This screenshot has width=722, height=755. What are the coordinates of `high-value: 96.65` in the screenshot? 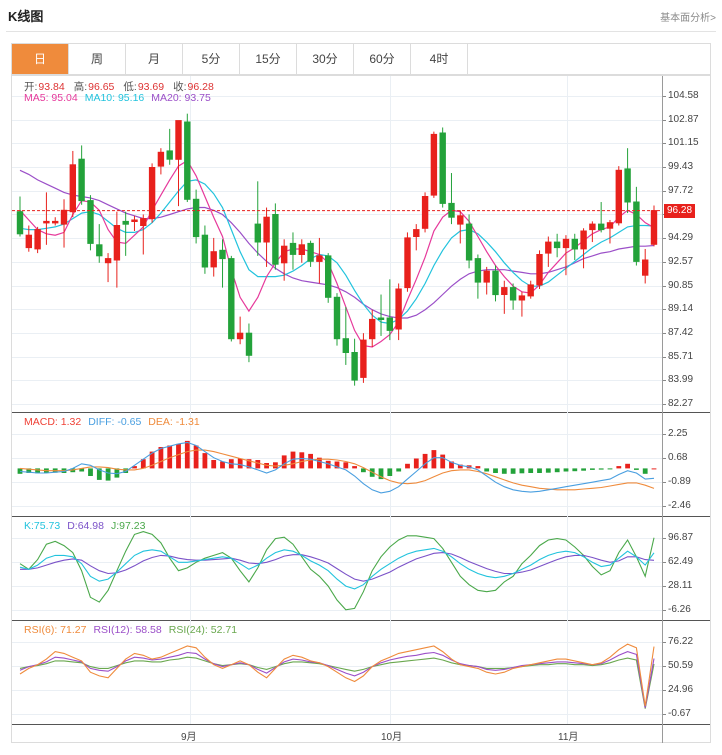 It's located at (101, 87).